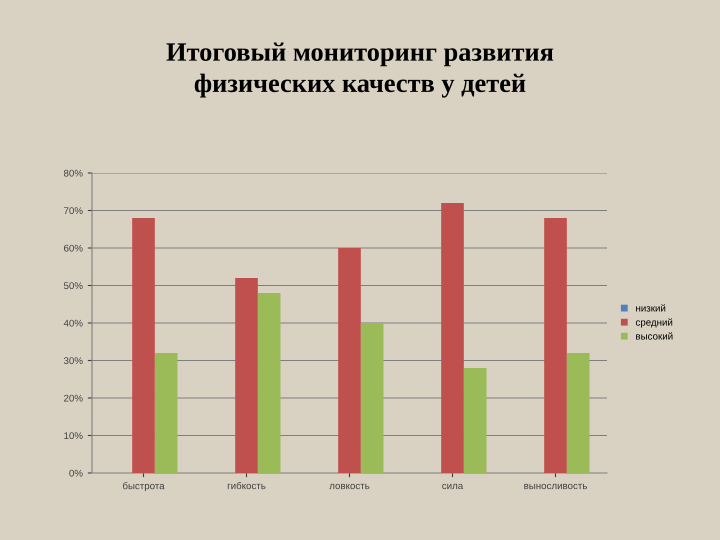  I want to click on y-tick-label: 60%, so click(73, 248).